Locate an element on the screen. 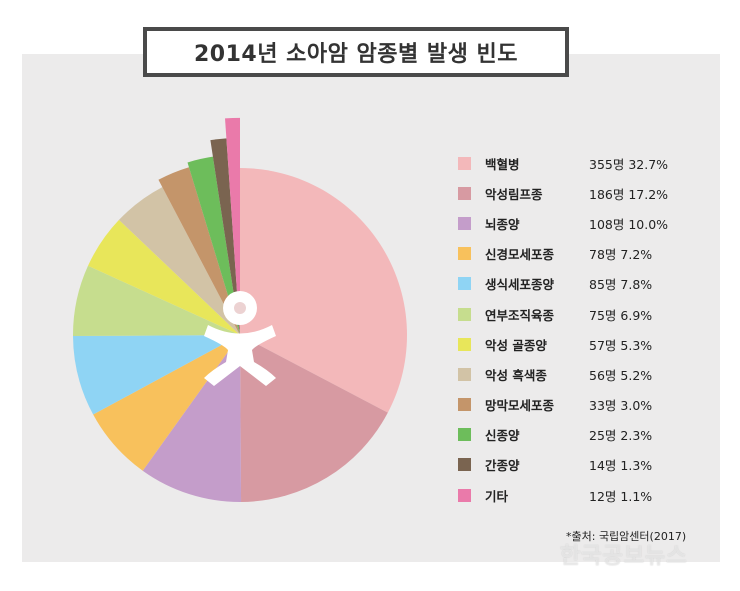 Image resolution: width=740 pixels, height=591 pixels. legend-value: 186명 17.2% is located at coordinates (628, 193).